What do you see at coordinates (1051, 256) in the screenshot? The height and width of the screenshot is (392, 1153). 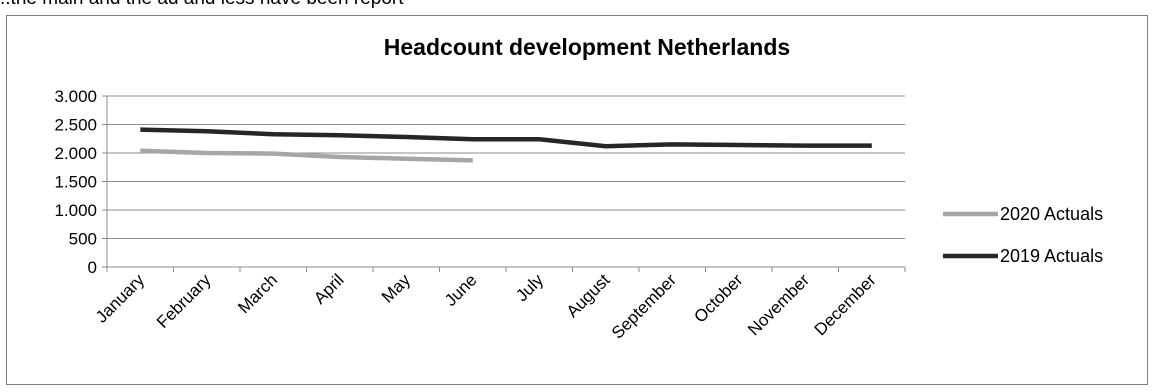 I see `legend-label: 2019 Actuals` at bounding box center [1051, 256].